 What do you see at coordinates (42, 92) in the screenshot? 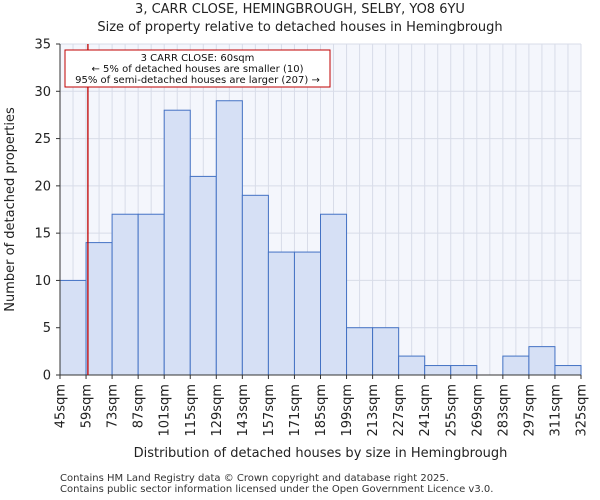
I see `y-tick-label: 30` at bounding box center [42, 92].